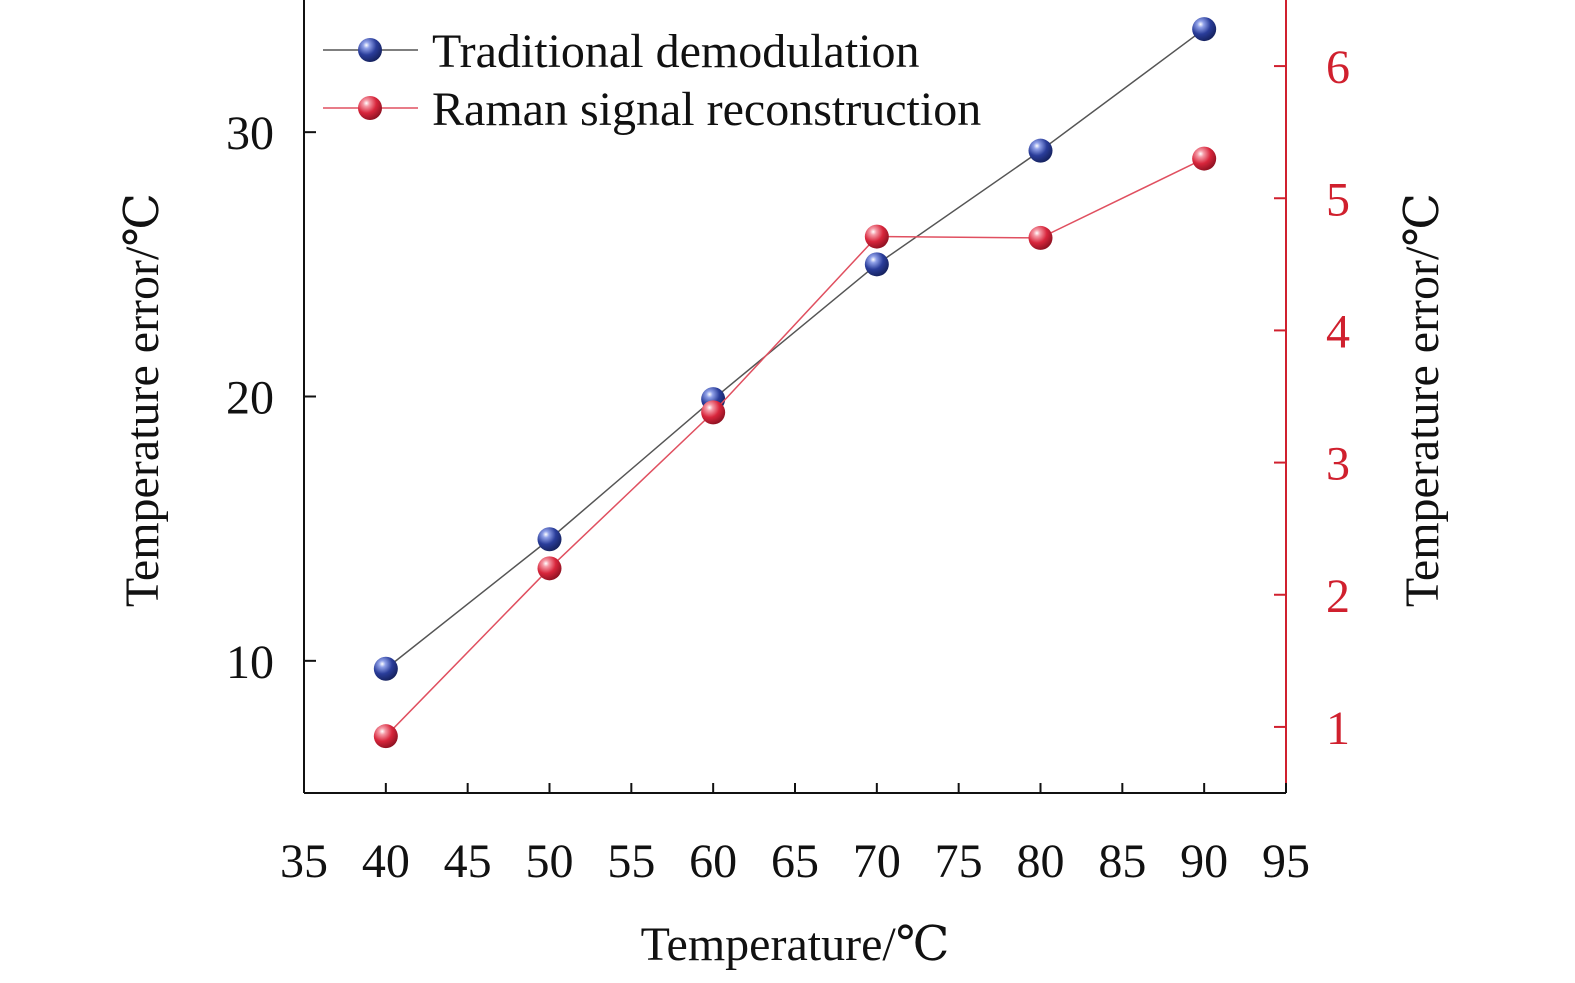 This screenshot has width=1575, height=983. I want to click on x-tick-label-70: 70, so click(877, 861).